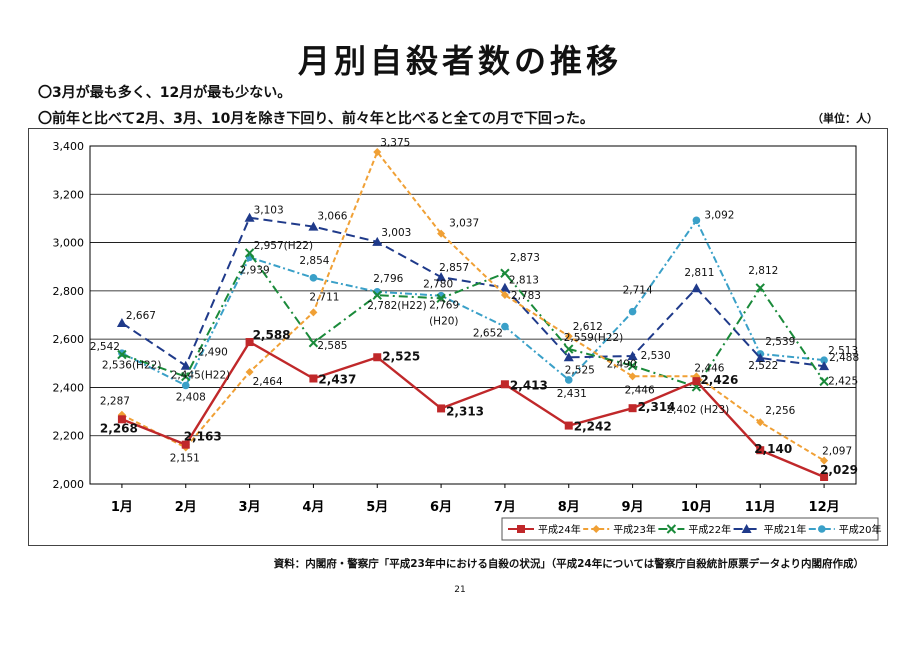 Image resolution: width=920 pixels, height=650 pixels. Describe the element at coordinates (529, 385) in the screenshot. I see `data-label-h24: 2,413` at that location.